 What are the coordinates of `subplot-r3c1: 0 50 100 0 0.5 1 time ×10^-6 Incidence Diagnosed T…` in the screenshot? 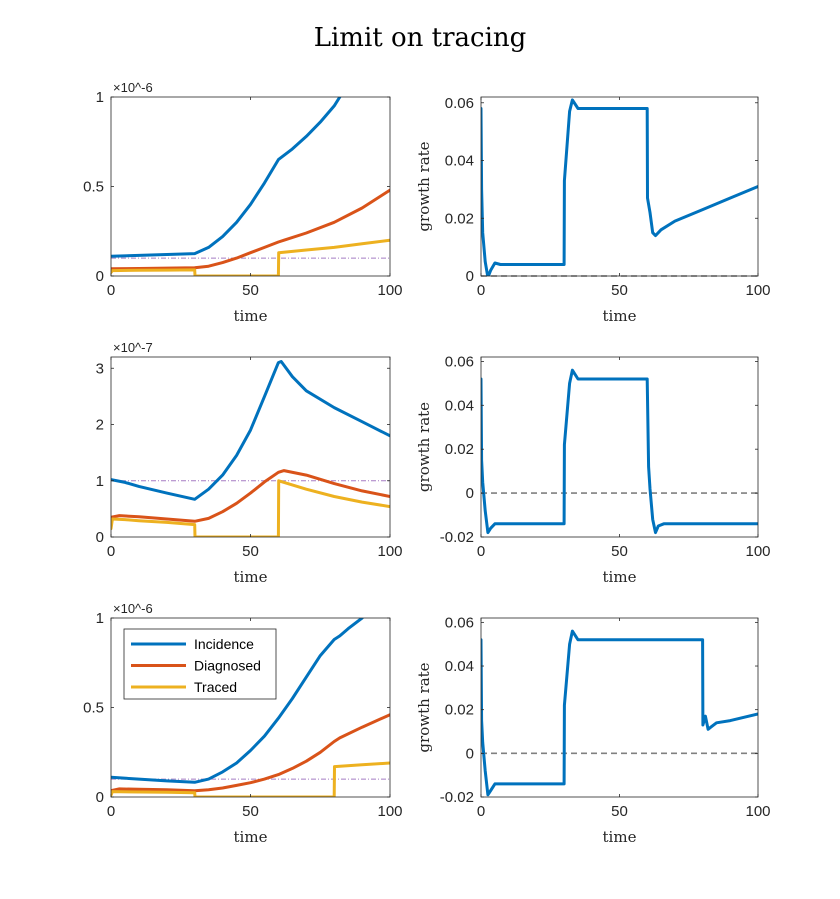 It's located at (242, 723).